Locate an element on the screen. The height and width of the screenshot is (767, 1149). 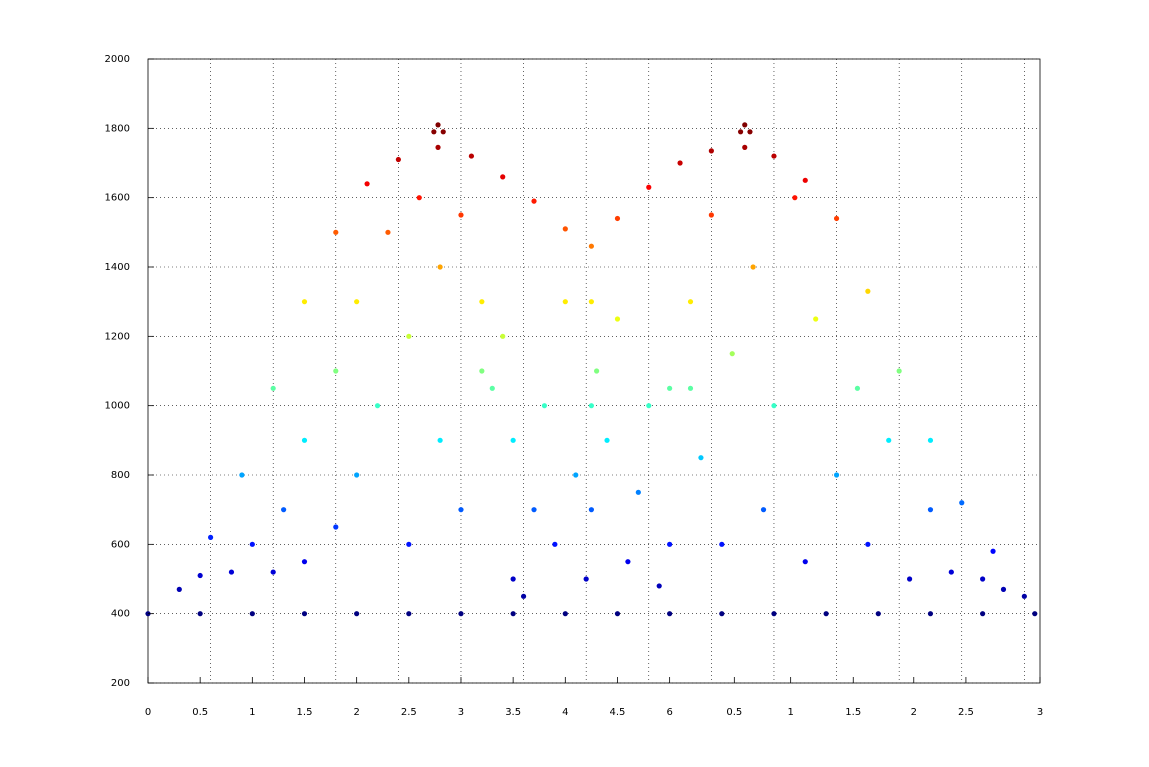
y-tick-label: 1600 is located at coordinates (117, 198).